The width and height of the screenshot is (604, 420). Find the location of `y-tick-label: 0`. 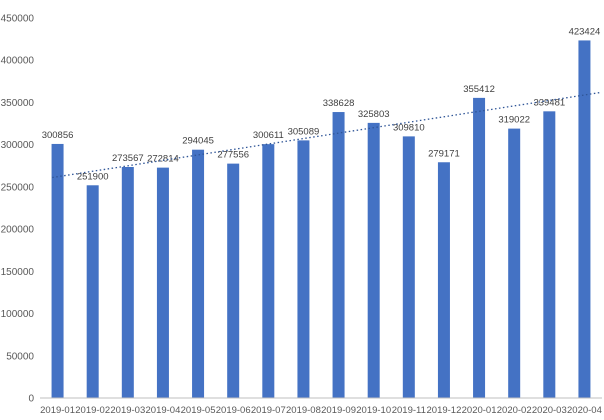

y-tick-label: 0 is located at coordinates (31, 399).